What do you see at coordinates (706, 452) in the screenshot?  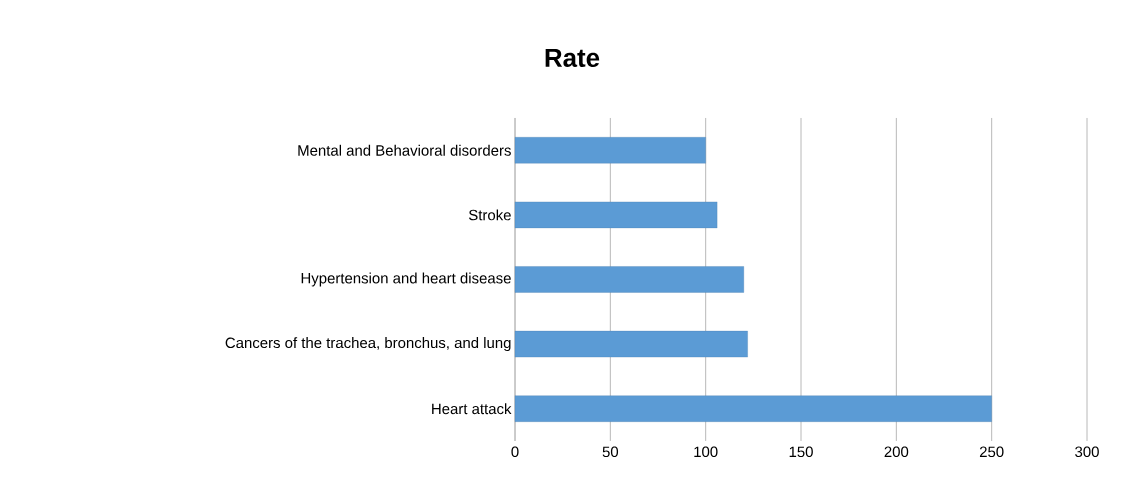 I see `x-tick-label: 100` at bounding box center [706, 452].